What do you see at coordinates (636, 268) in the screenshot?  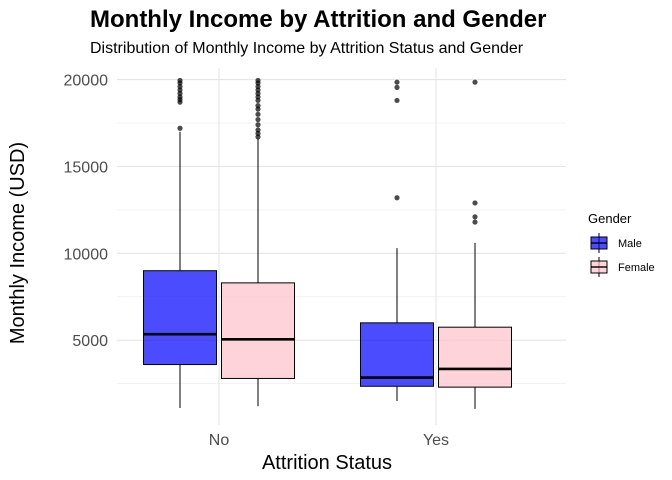 I see `legend-label: Female` at bounding box center [636, 268].